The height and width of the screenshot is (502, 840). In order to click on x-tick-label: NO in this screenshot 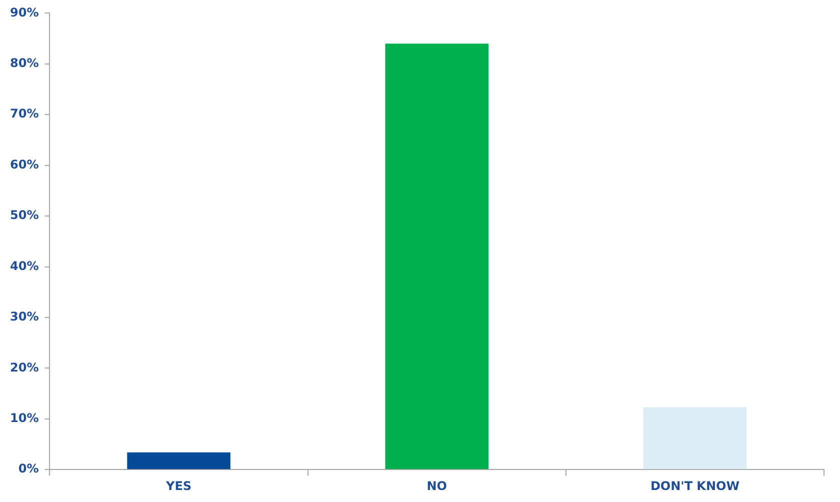, I will do `click(436, 485)`.